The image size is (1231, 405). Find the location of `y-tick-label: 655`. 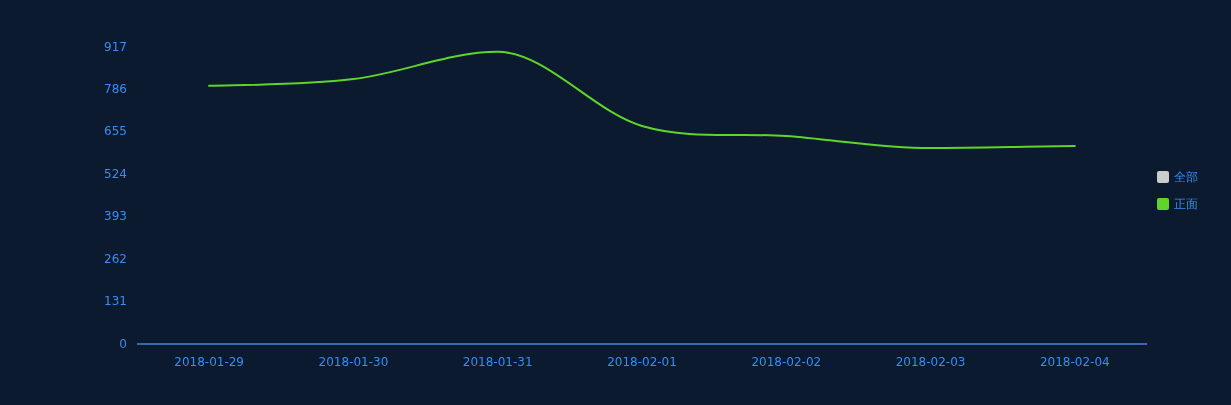

y-tick-label: 655 is located at coordinates (115, 131).